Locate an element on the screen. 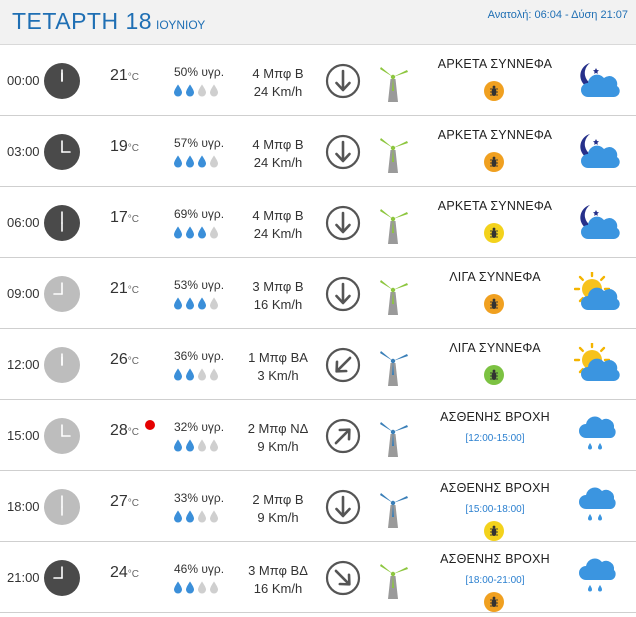 Image resolution: width=636 pixels, height=617 pixels. wind-force: 2 Μπφ ΝΔ is located at coordinates (278, 428).